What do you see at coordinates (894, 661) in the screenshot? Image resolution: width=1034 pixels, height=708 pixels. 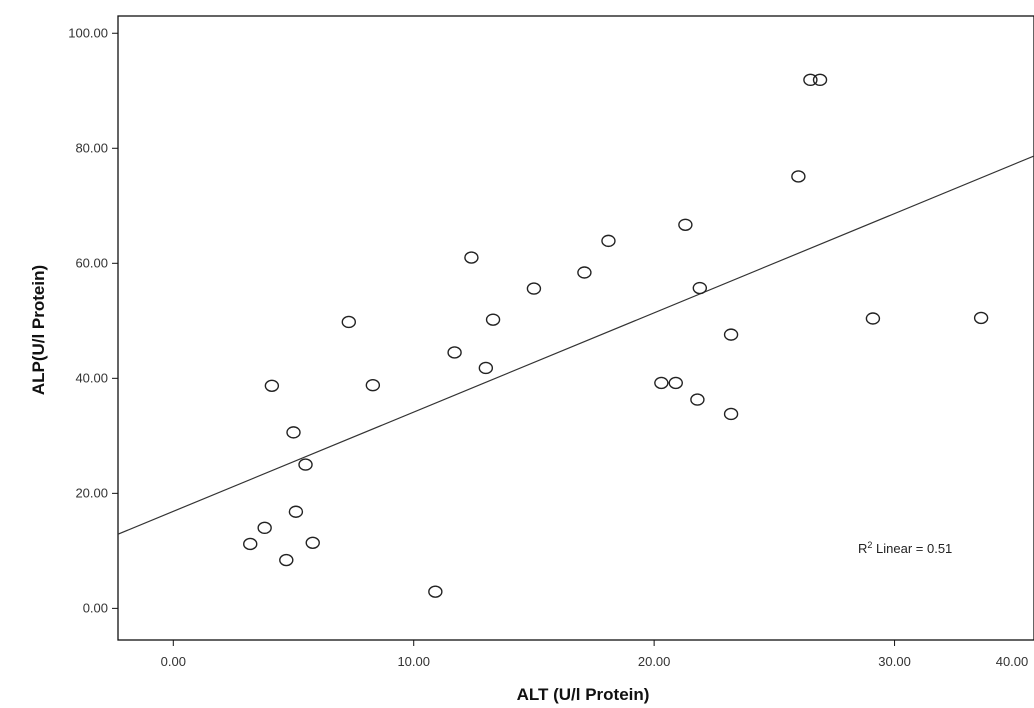 I see `x-tick-label: 30.00` at bounding box center [894, 661].